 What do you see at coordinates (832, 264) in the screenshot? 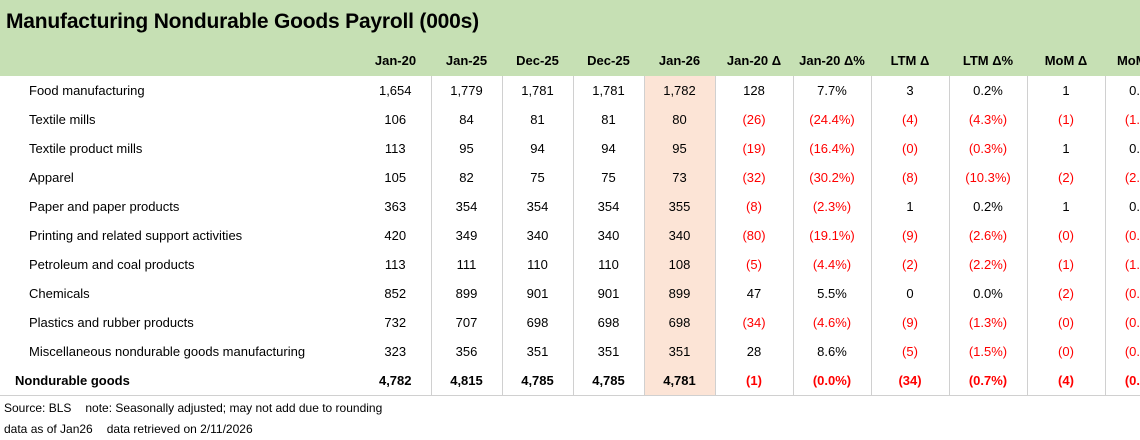
I see `table-cell: (4.4%)` at bounding box center [832, 264].